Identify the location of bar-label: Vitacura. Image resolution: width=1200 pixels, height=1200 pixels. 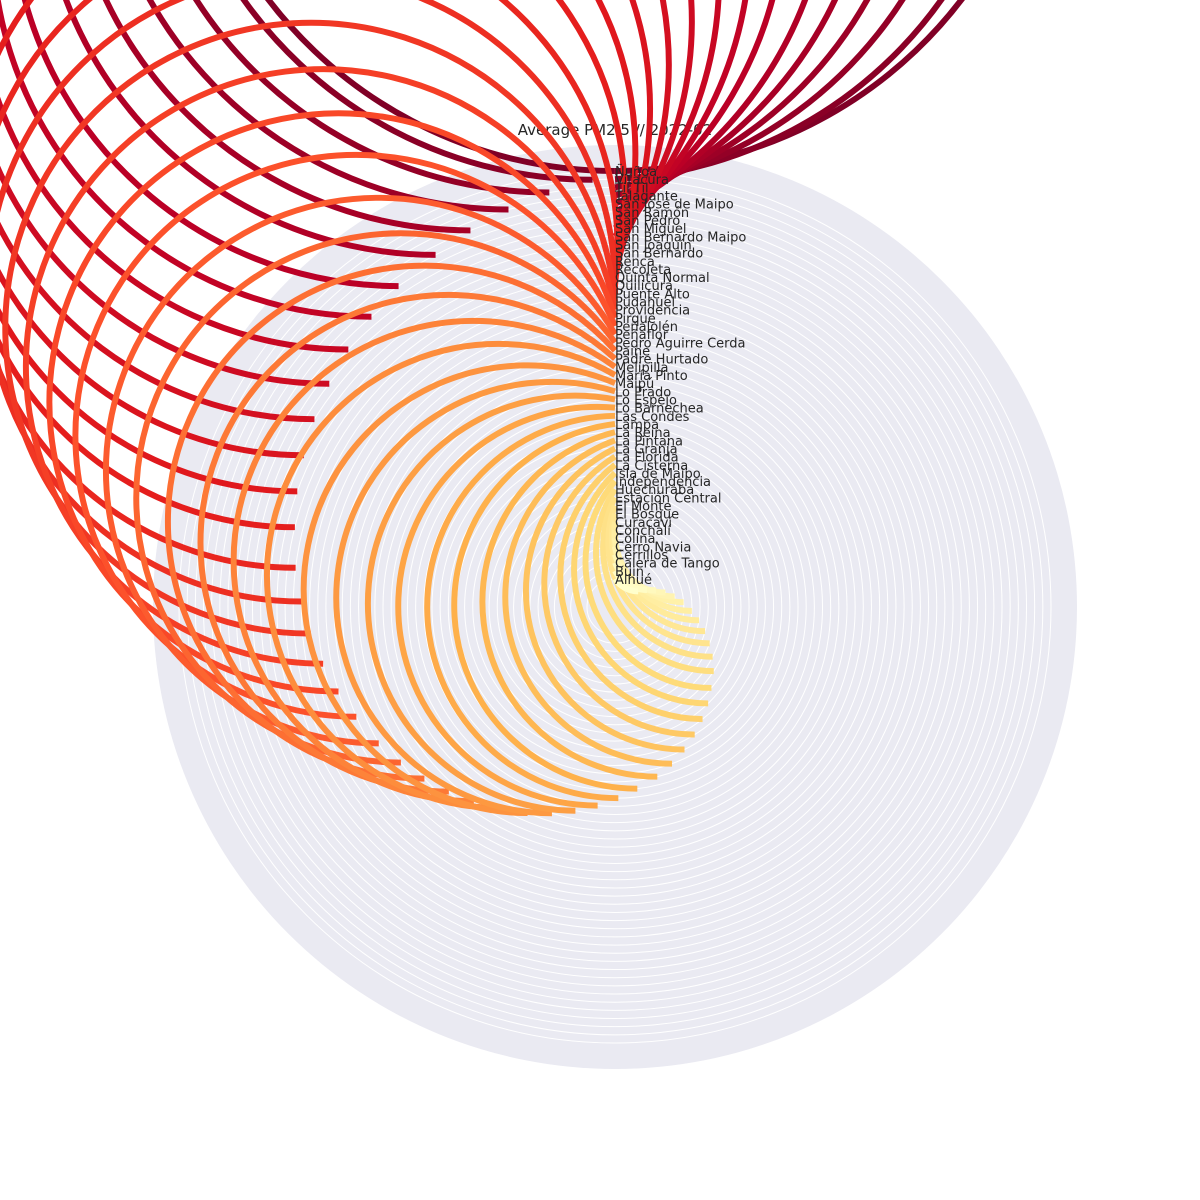
(642, 180).